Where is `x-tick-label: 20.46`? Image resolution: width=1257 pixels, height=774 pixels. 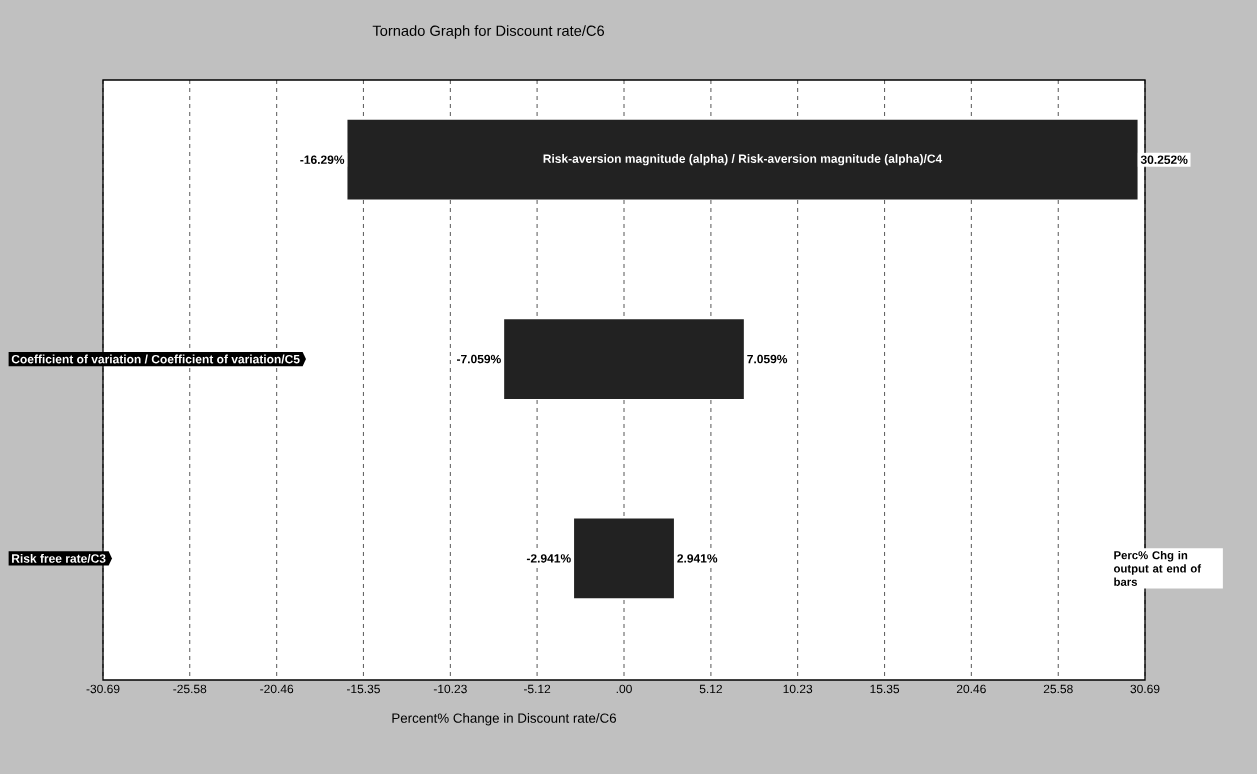
x-tick-label: 20.46 is located at coordinates (971, 689).